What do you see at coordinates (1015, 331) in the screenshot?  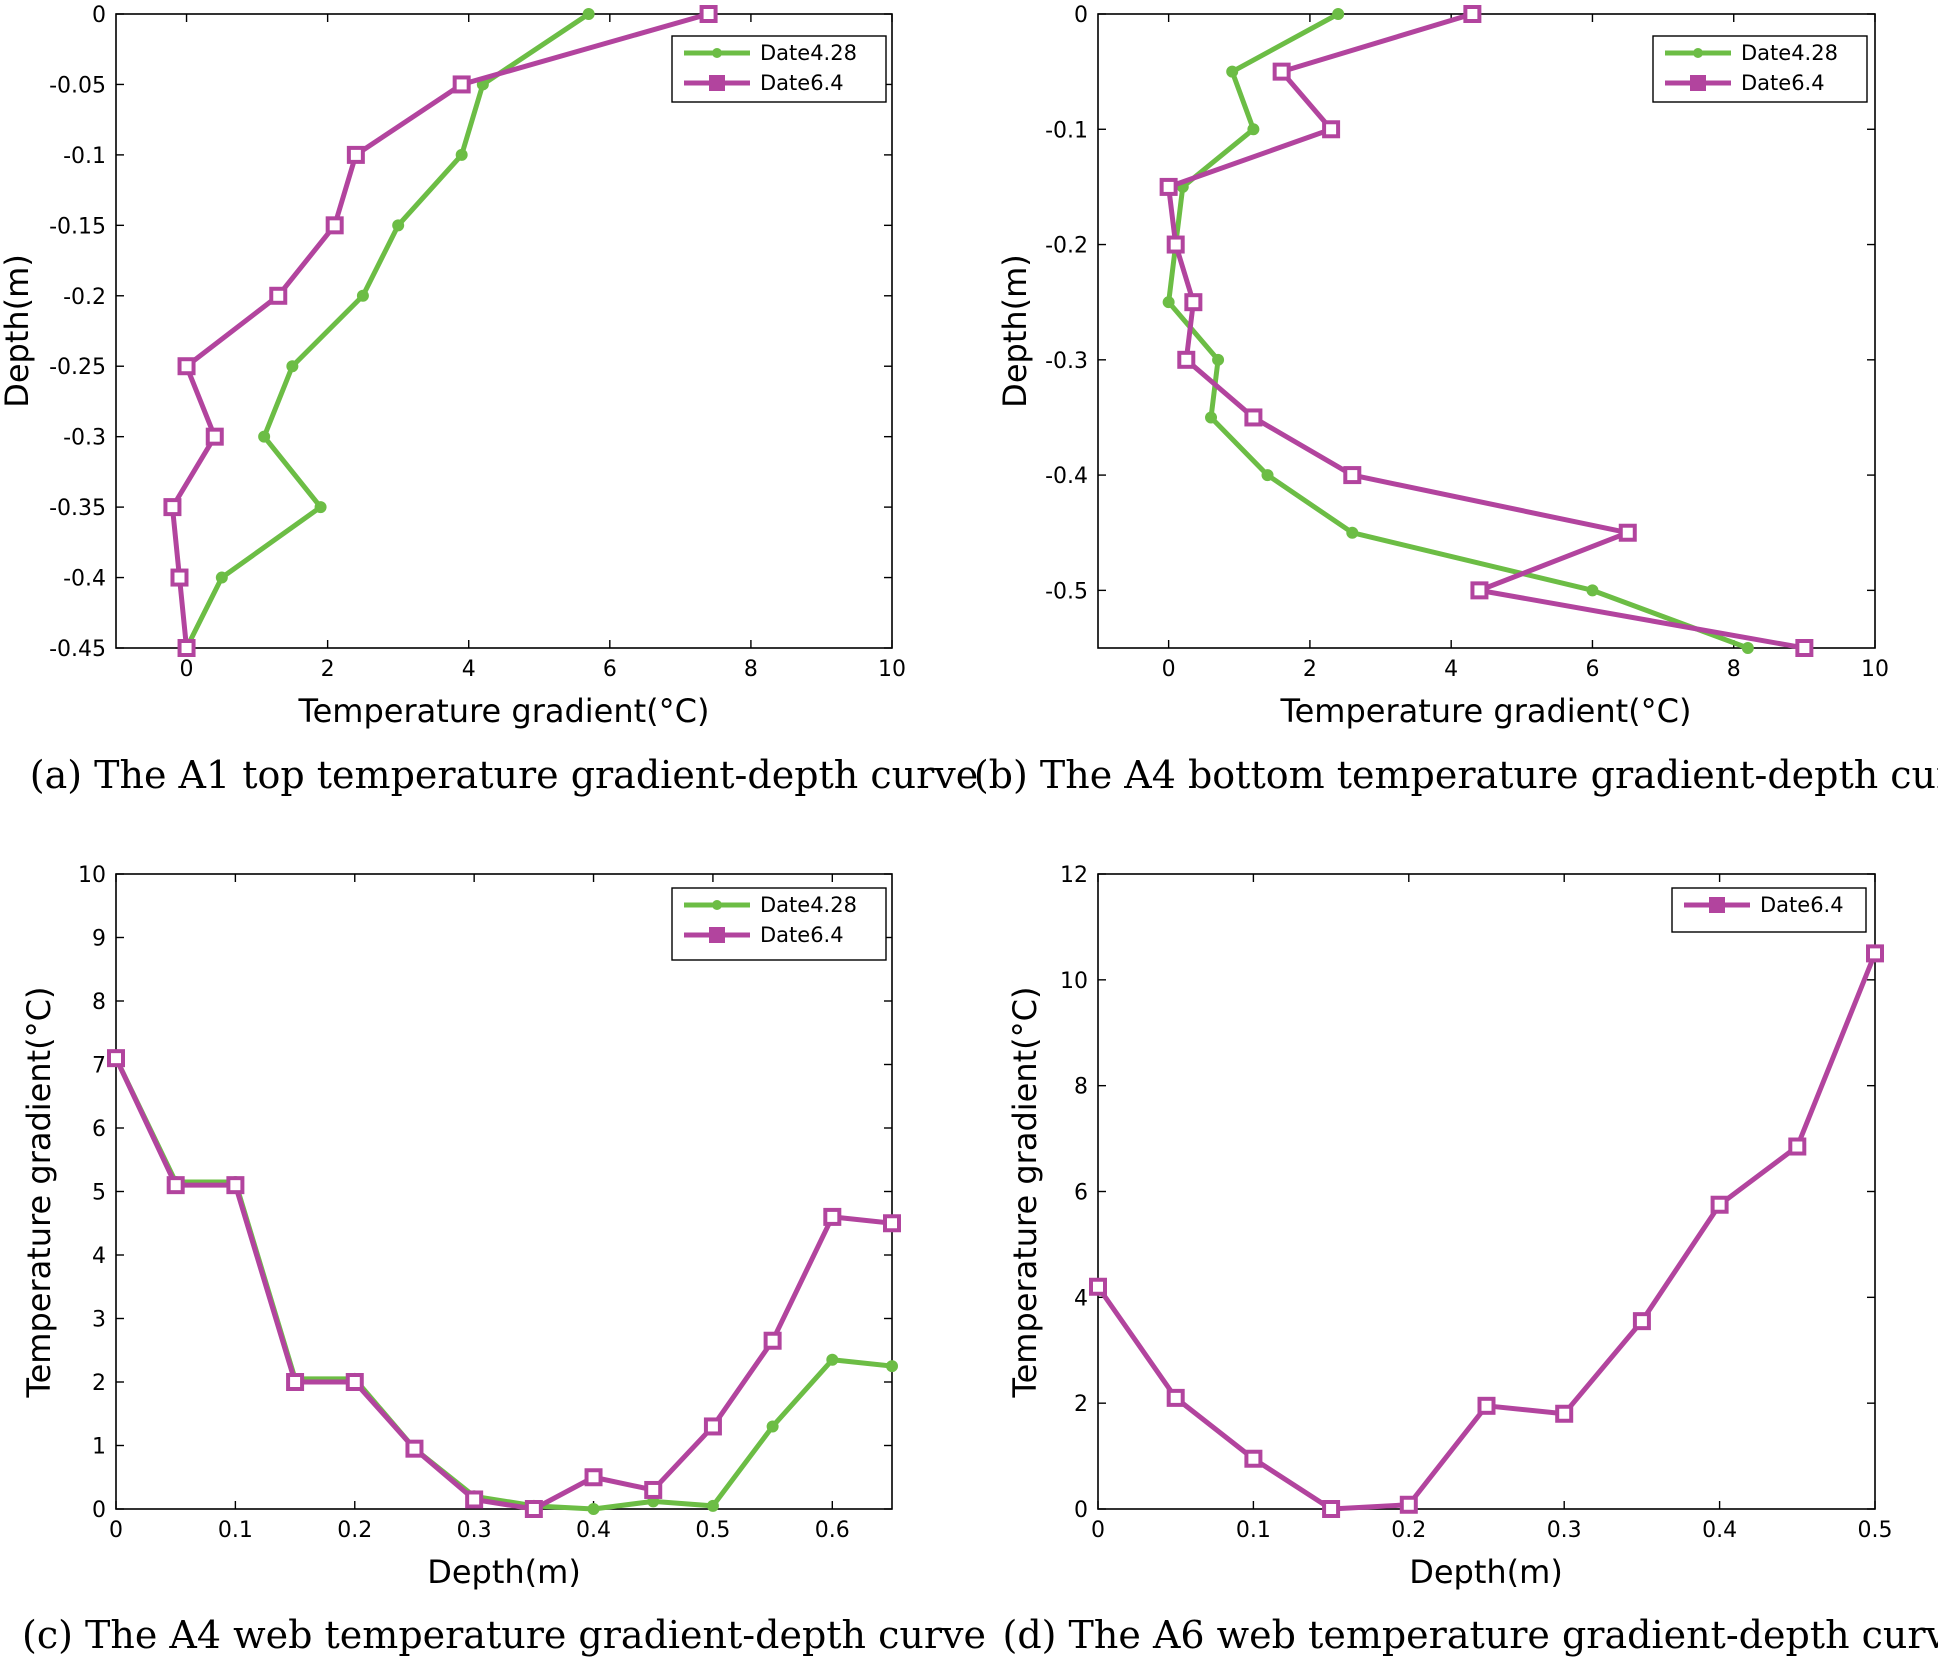 I see `y-axis-label: Depth(m)` at bounding box center [1015, 331].